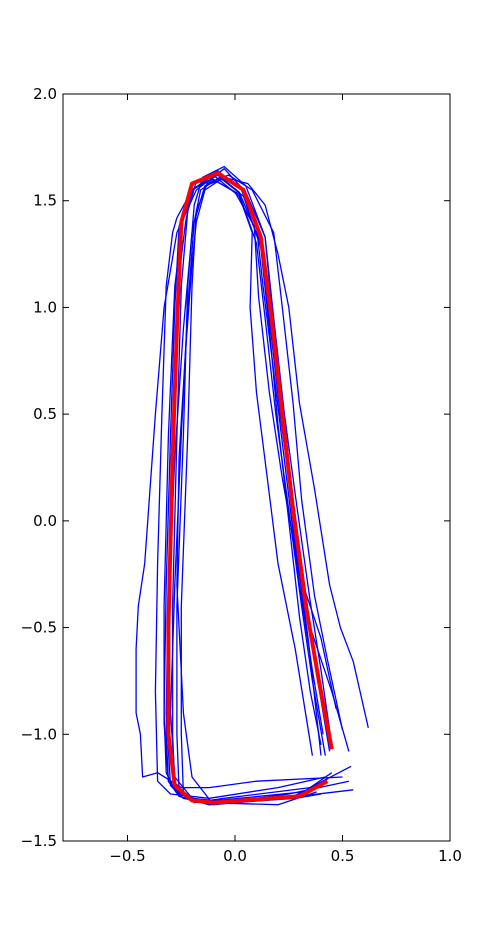 Image resolution: width=500 pixels, height=940 pixels. I want to click on y-tick-label: 1.0, so click(45, 307).